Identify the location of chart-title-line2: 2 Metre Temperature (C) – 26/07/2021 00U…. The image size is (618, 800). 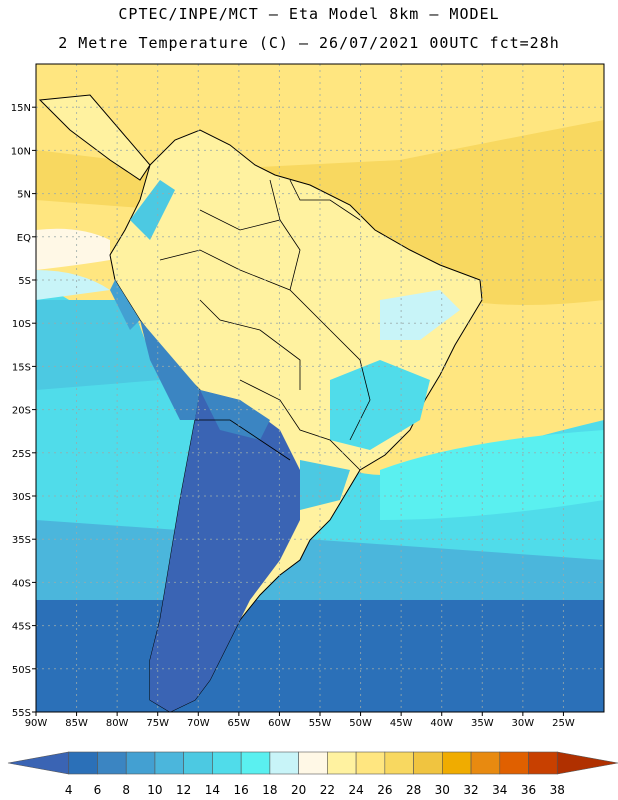
(309, 43).